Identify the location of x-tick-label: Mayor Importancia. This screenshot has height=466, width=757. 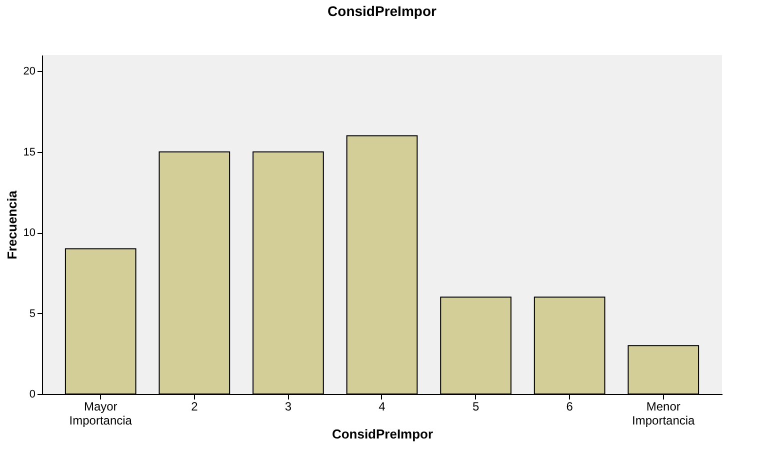
(100, 414).